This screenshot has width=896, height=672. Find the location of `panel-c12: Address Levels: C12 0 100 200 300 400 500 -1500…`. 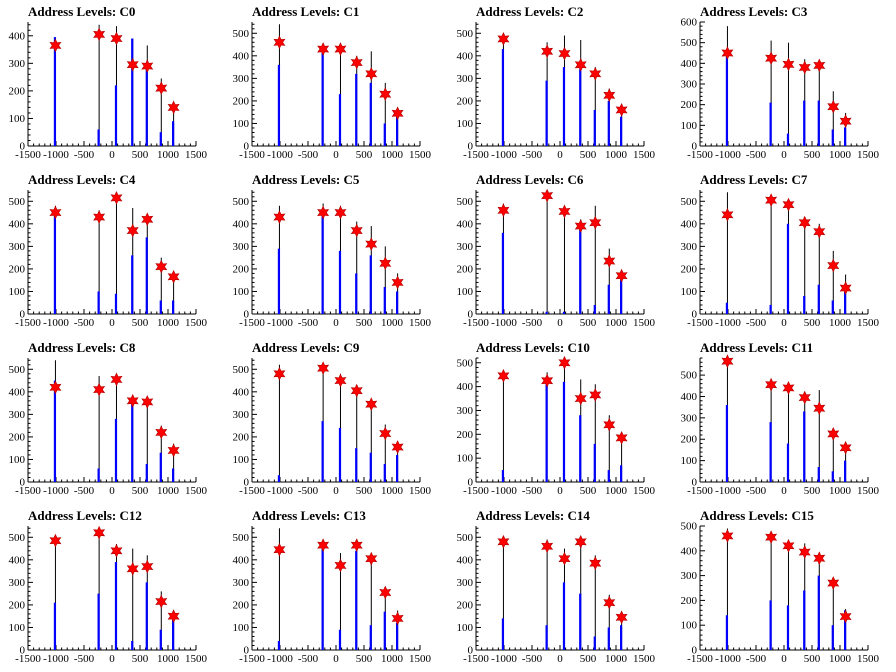

panel-c12: Address Levels: C12 0 100 200 300 400 500 -1500… is located at coordinates (112, 588).